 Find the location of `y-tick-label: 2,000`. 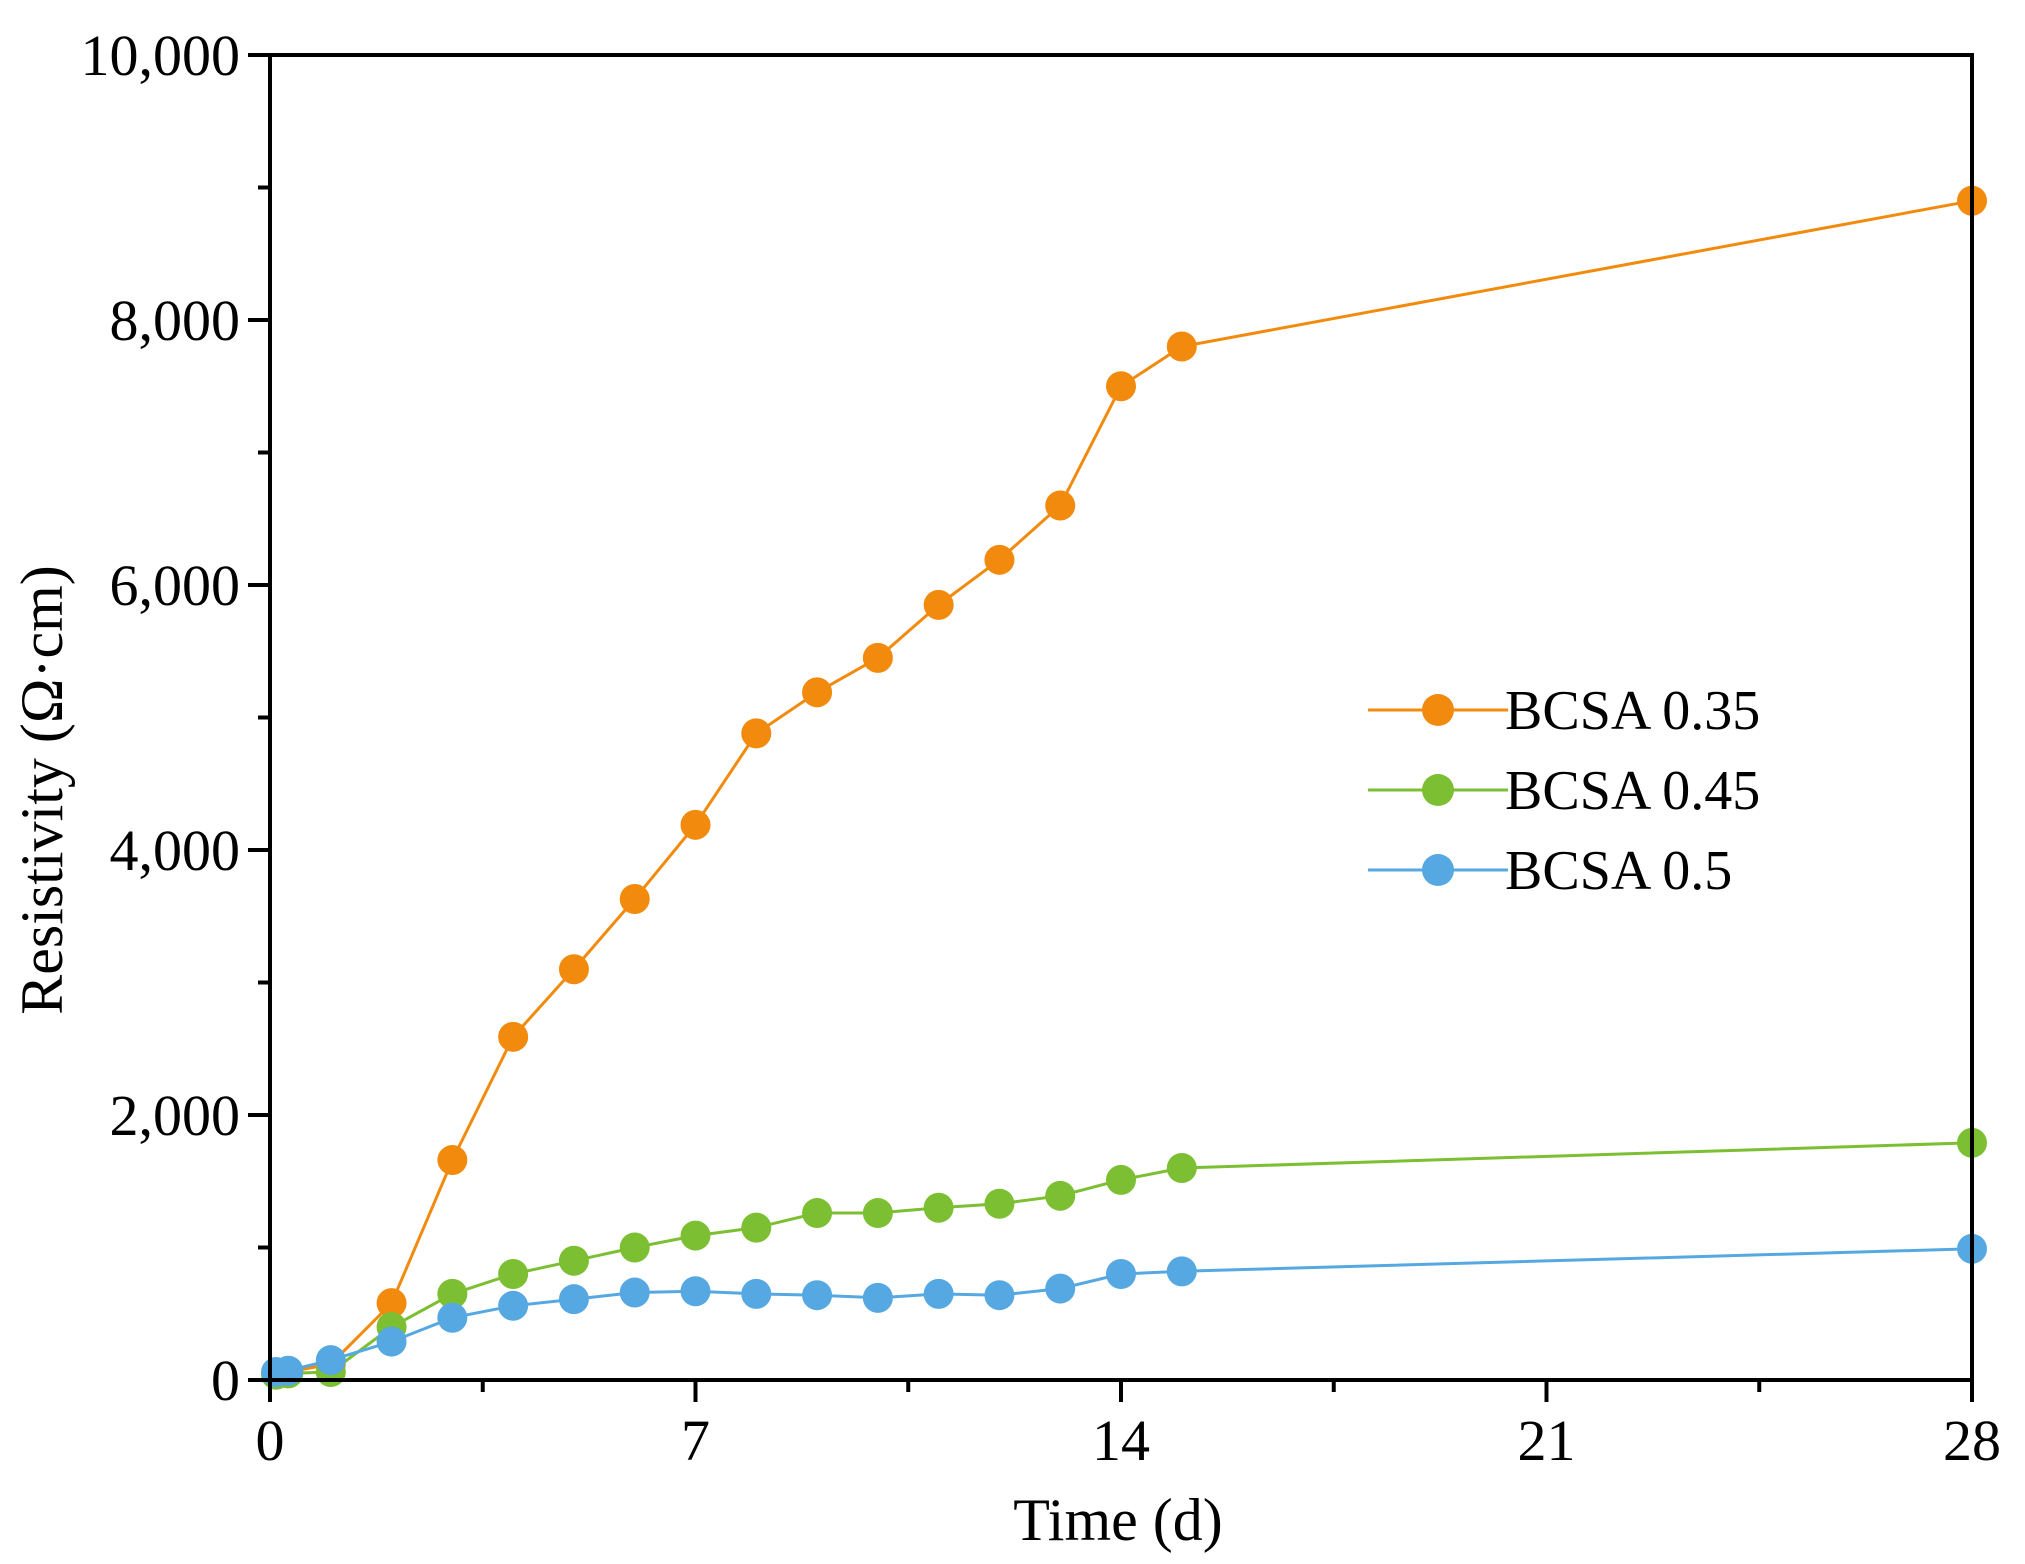

y-tick-label: 2,000 is located at coordinates (175, 1115).